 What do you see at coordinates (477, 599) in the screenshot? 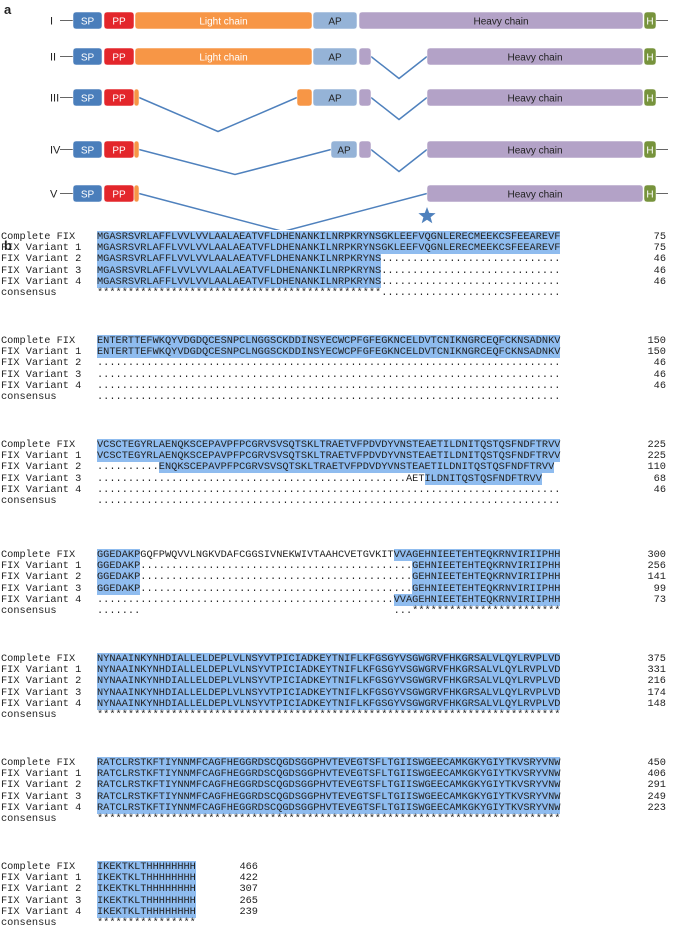
I see `conserved-highlight: VVAGEHNIEETEHTEQKRNVIRIIPHH` at bounding box center [477, 599].